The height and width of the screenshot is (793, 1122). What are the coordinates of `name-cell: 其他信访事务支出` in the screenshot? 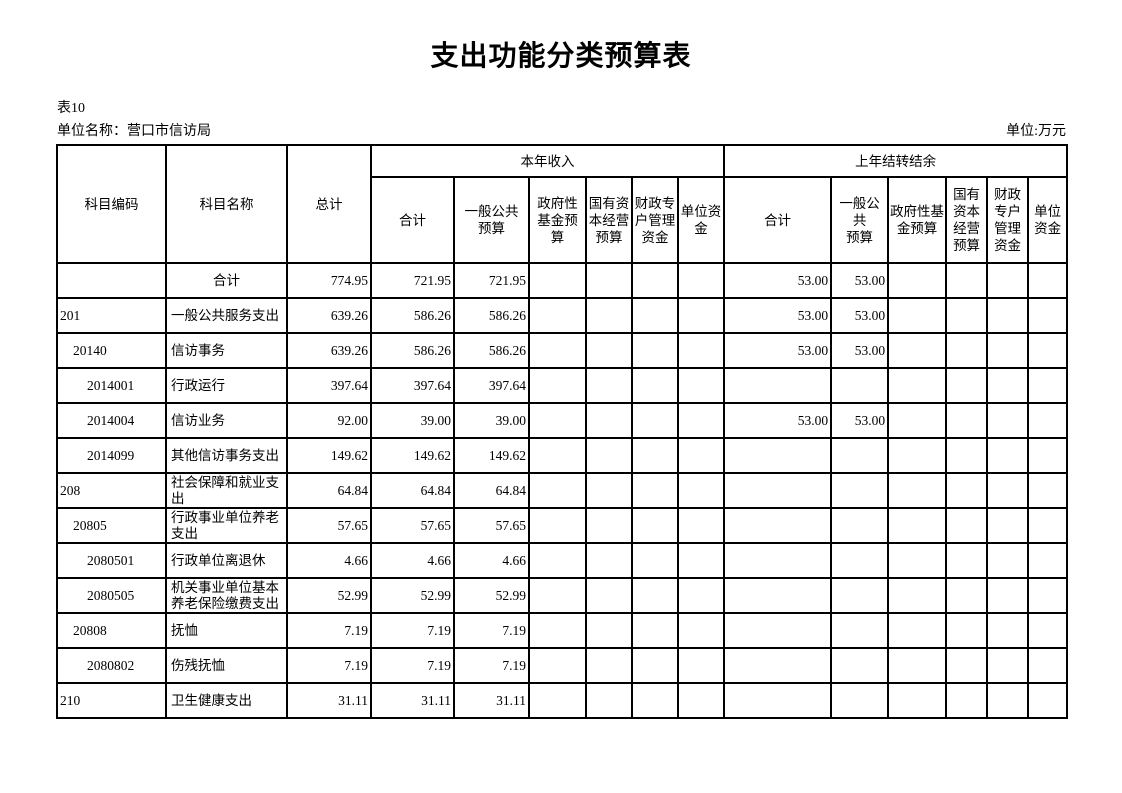 It's located at (226, 455).